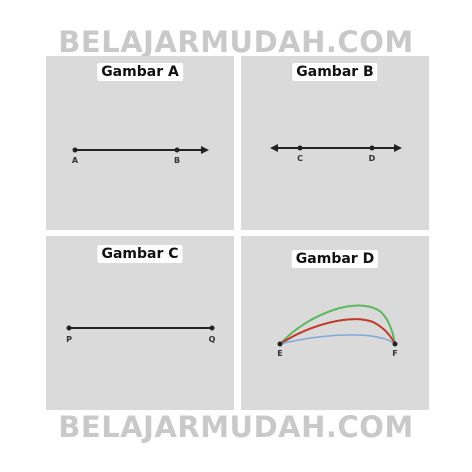 This screenshot has height=472, width=472. What do you see at coordinates (140, 72) in the screenshot?
I see `panel-title: Gambar A` at bounding box center [140, 72].